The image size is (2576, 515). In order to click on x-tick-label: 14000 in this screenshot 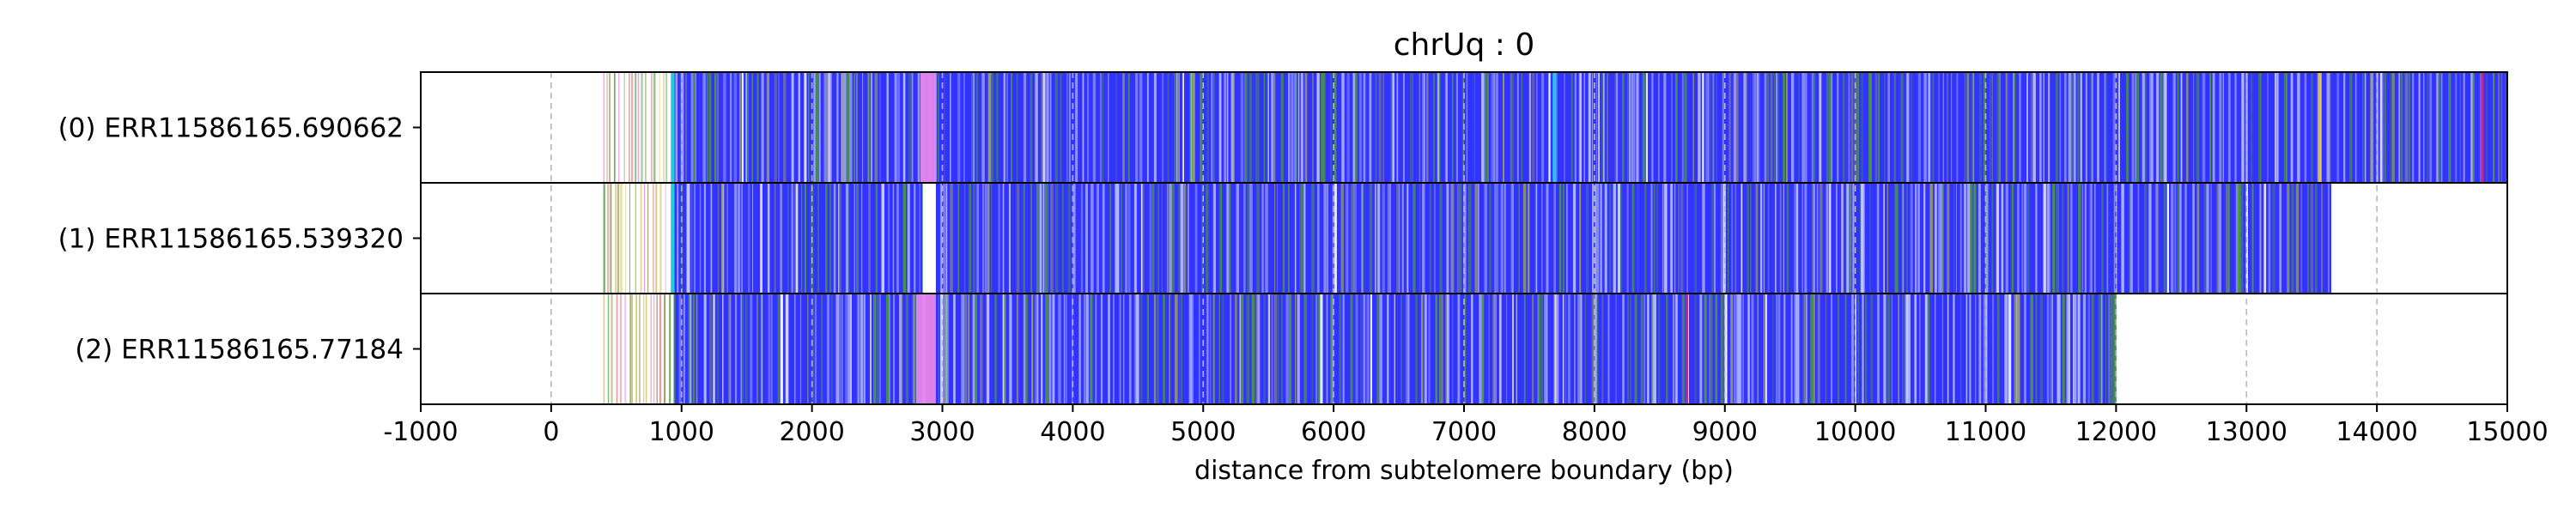, I will do `click(2376, 432)`.